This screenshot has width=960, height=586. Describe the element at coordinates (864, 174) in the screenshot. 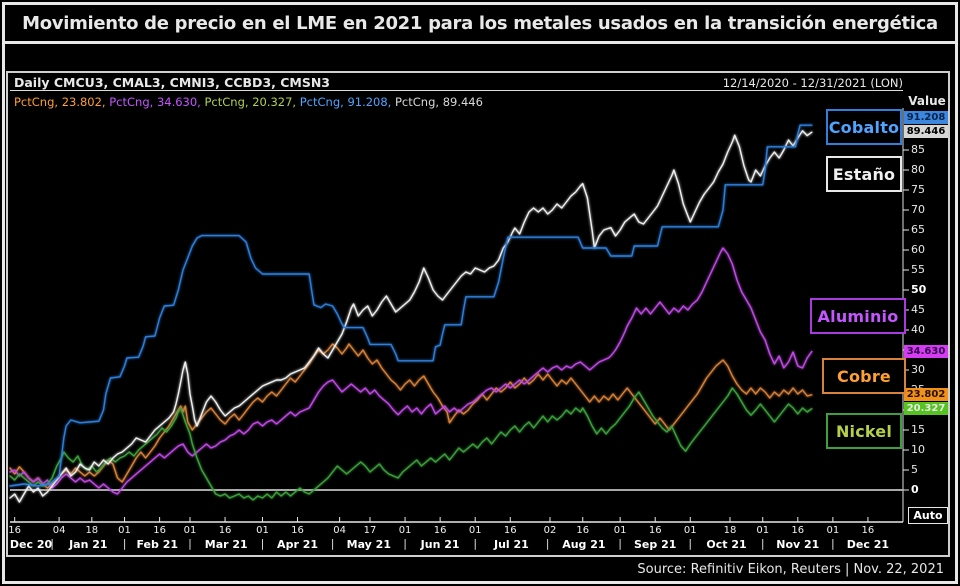

I see `series-label-box-estano: Estaño` at that location.